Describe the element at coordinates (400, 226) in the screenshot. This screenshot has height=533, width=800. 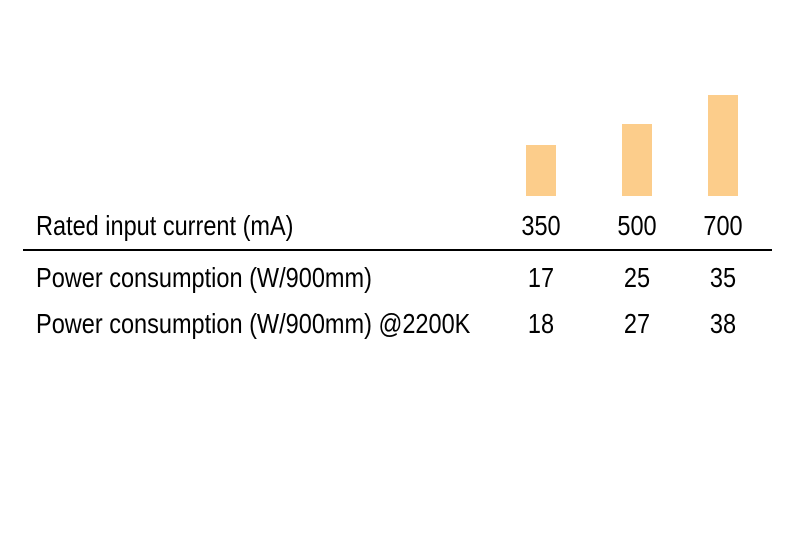
I see `table-header-row: Rated input current (mA) 350 500 700` at that location.